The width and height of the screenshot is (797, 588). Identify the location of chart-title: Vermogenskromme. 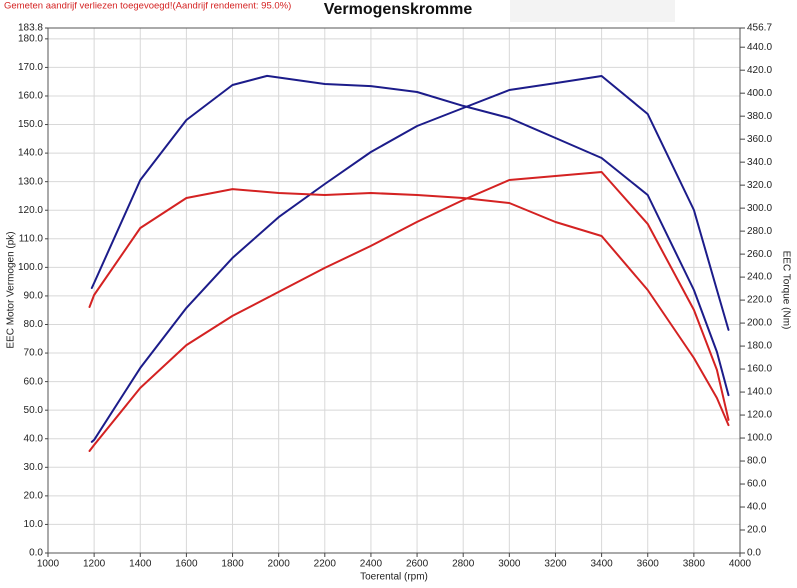
(398, 9).